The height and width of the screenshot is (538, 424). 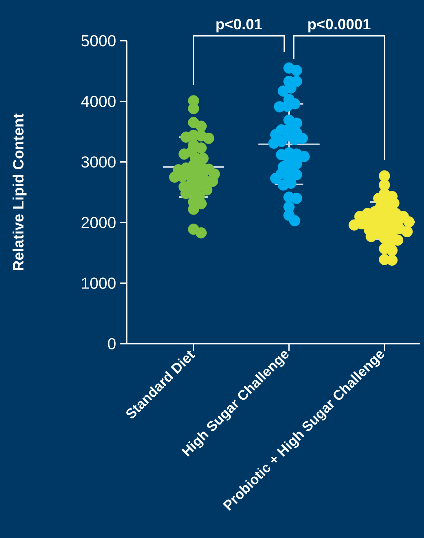 I want to click on y-axis-title: Relative Lipid Content, so click(x=19, y=192).